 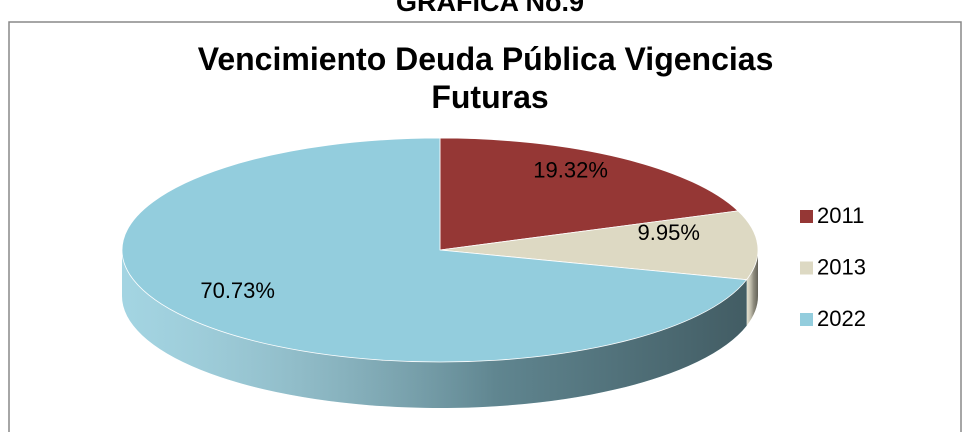 What do you see at coordinates (237, 290) in the screenshot?
I see `data-label: 70.73%` at bounding box center [237, 290].